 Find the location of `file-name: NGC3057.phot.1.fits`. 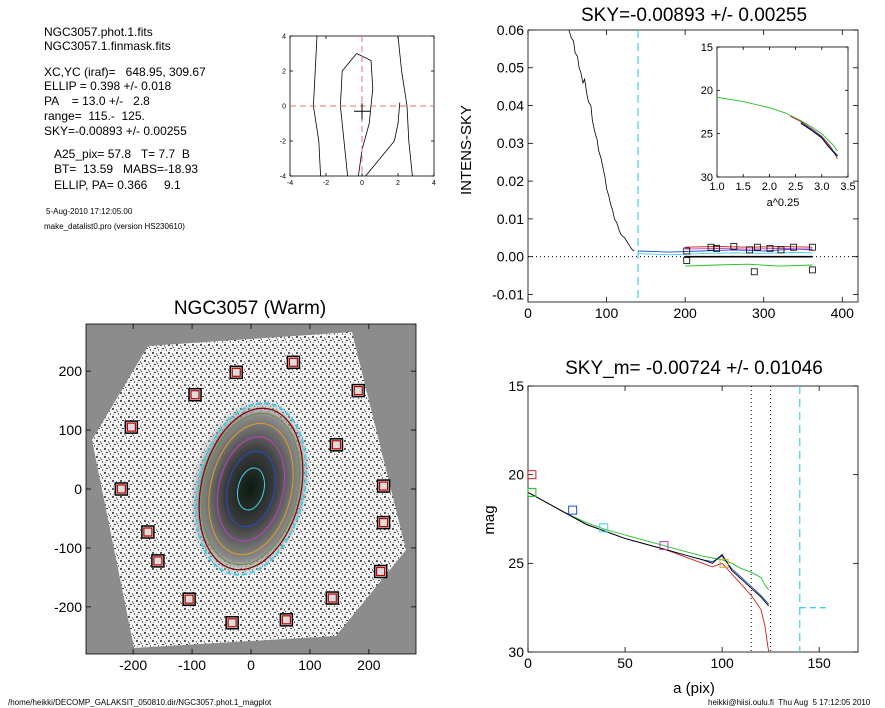

file-name: NGC3057.phot.1.fits is located at coordinates (98, 32).